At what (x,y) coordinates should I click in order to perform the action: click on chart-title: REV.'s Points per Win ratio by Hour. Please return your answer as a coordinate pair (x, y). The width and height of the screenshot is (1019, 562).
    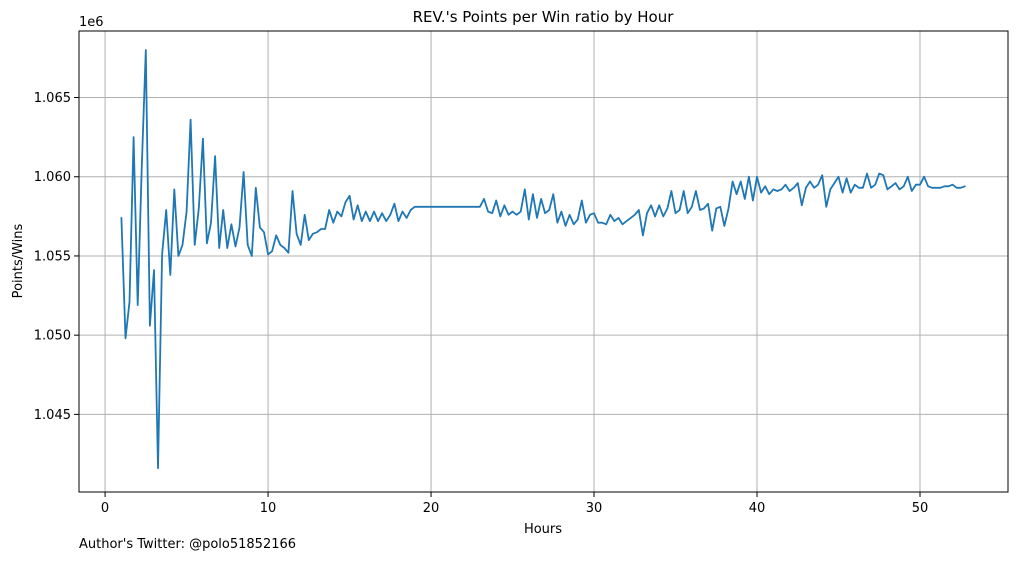
    Looking at the image, I should click on (544, 17).